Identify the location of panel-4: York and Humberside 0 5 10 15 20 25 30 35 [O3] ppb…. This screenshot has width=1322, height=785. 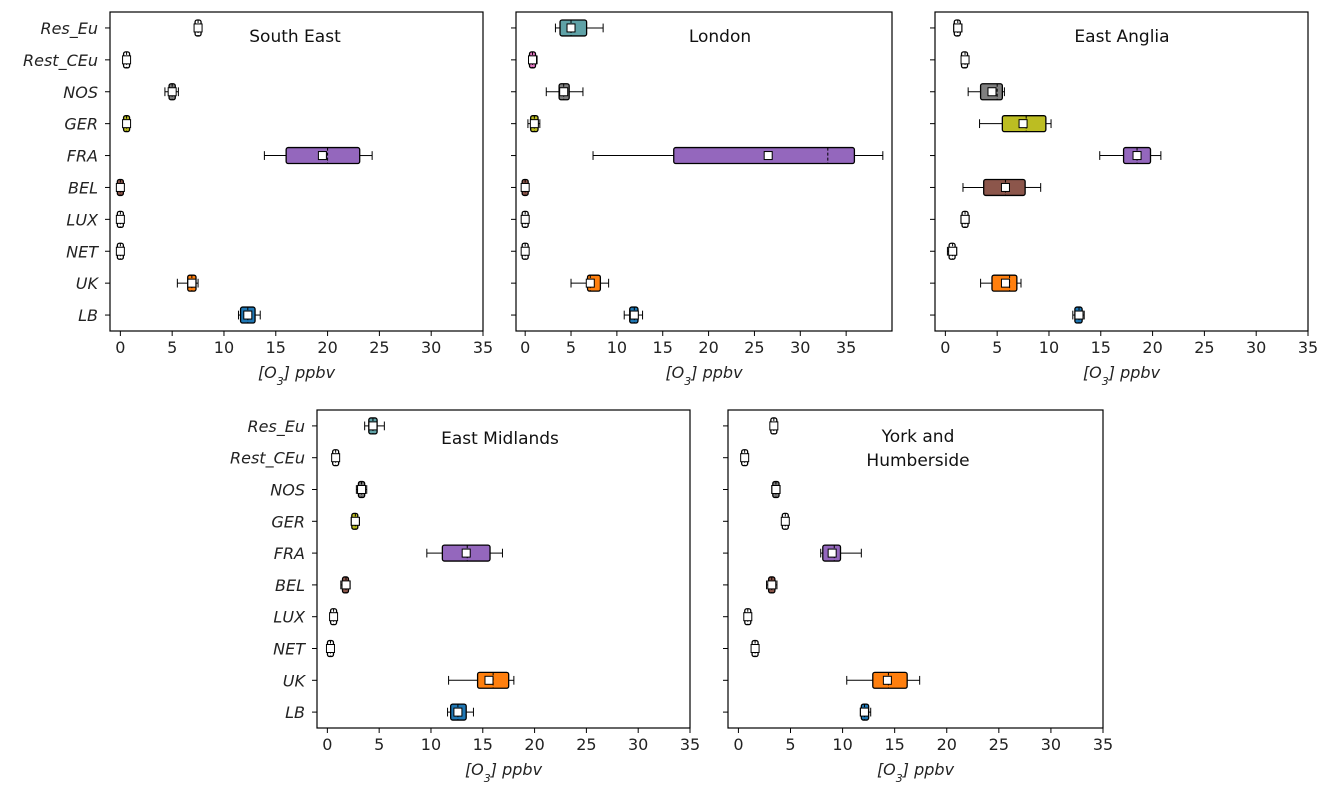
(918, 597).